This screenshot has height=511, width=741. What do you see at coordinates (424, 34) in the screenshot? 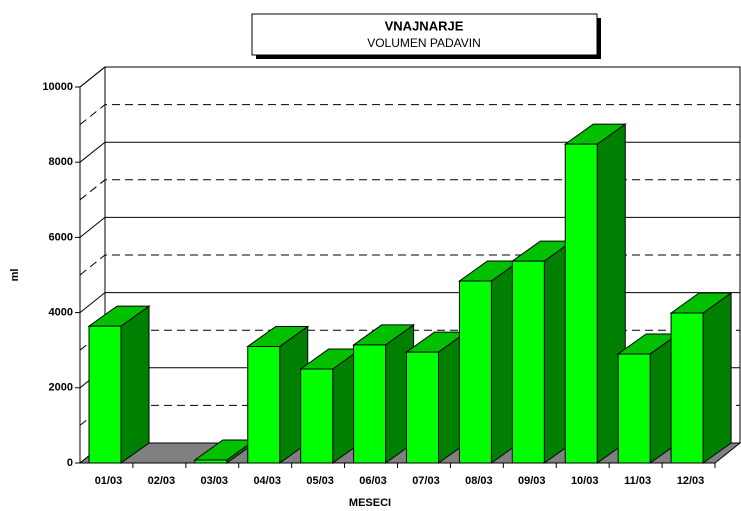
I see `title-box` at bounding box center [424, 34].